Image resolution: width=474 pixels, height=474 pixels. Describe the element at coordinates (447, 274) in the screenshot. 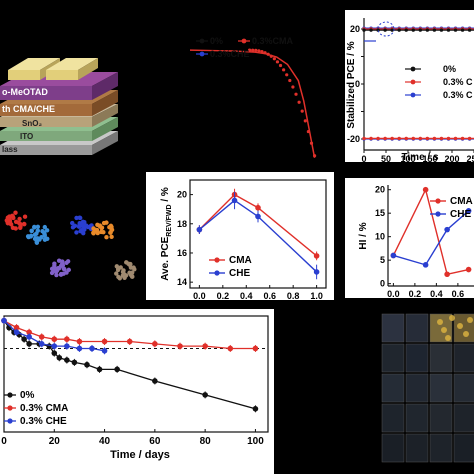

I see `hi-point-cma` at that location.